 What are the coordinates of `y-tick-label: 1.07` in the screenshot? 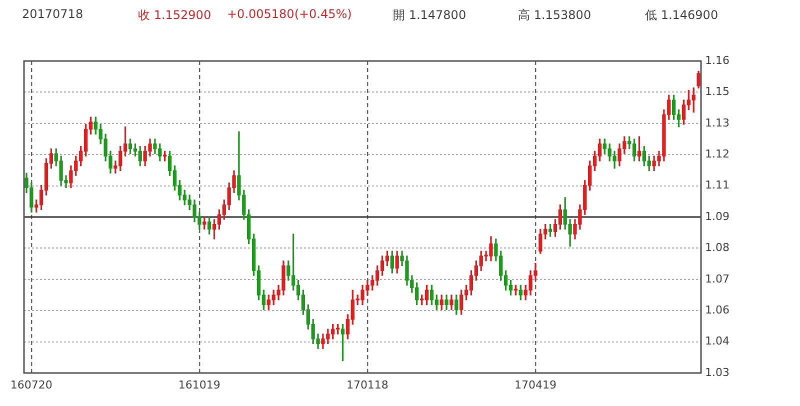 It's located at (717, 279).